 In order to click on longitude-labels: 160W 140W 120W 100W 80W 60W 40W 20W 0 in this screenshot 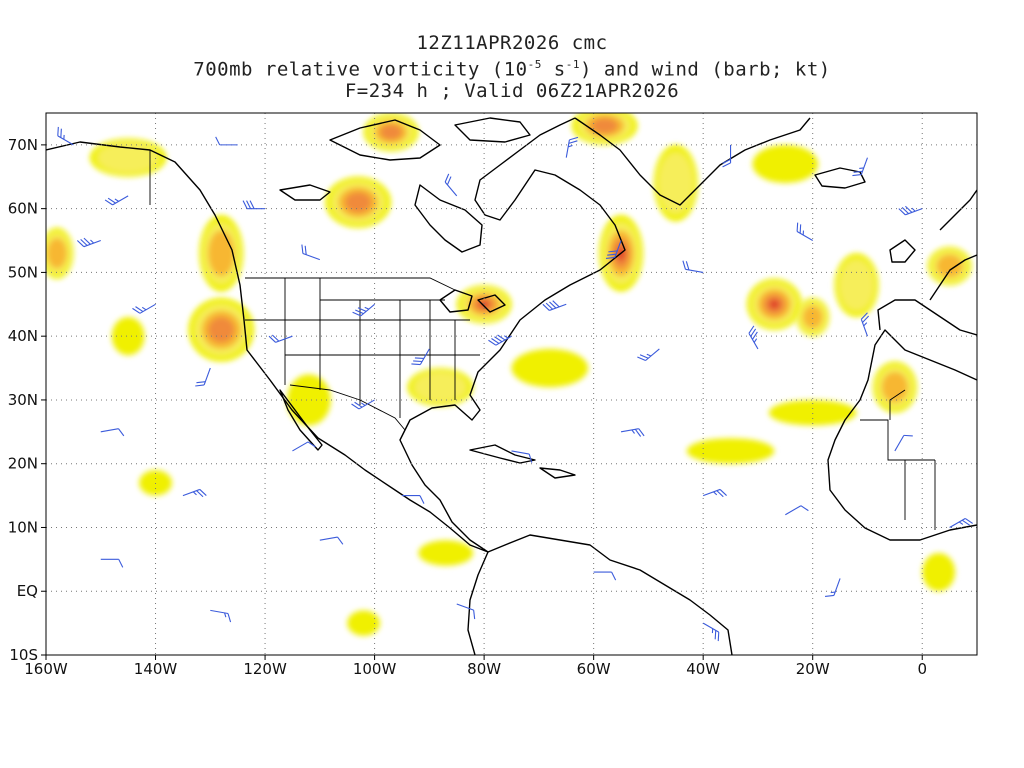, I will do `click(475, 666)`.